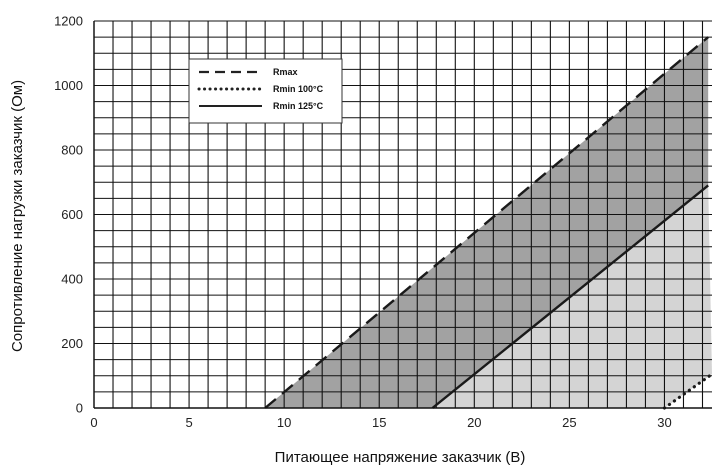 Image resolution: width=728 pixels, height=468 pixels. Describe the element at coordinates (72, 214) in the screenshot. I see `y-tick-label: 600` at that location.